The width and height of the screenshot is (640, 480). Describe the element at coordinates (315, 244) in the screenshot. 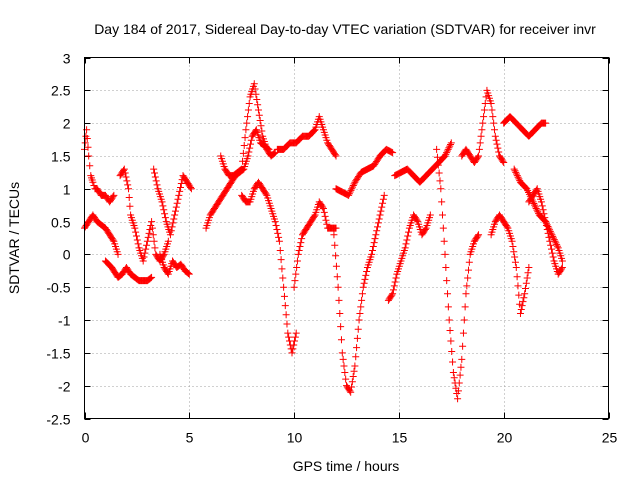

I see `series-track-k` at that location.